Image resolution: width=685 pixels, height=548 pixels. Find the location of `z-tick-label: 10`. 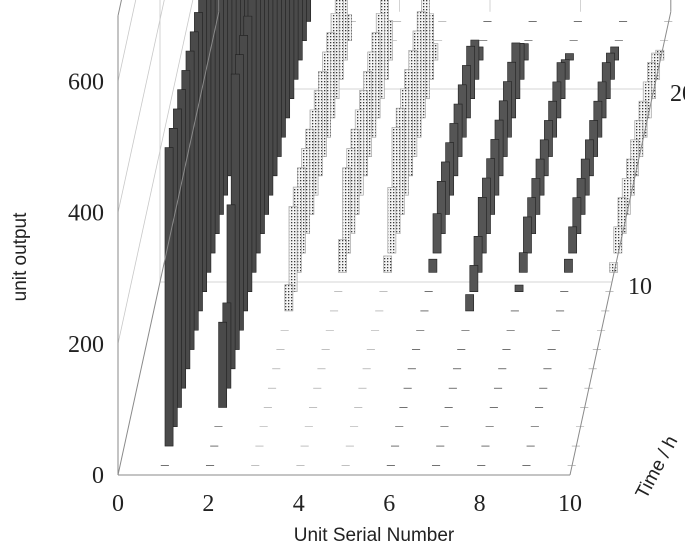

z-tick-label: 10 is located at coordinates (640, 287).